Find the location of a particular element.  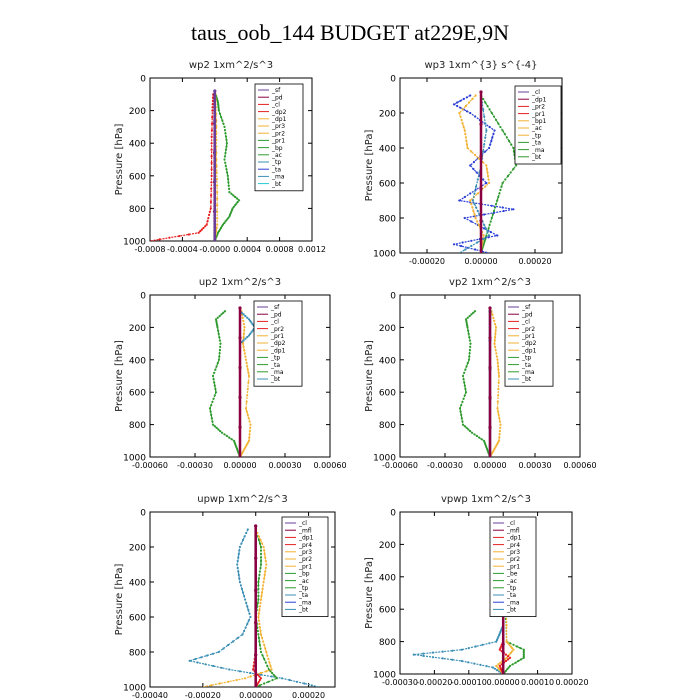

x-tick-label: -0.00020 is located at coordinates (427, 261).